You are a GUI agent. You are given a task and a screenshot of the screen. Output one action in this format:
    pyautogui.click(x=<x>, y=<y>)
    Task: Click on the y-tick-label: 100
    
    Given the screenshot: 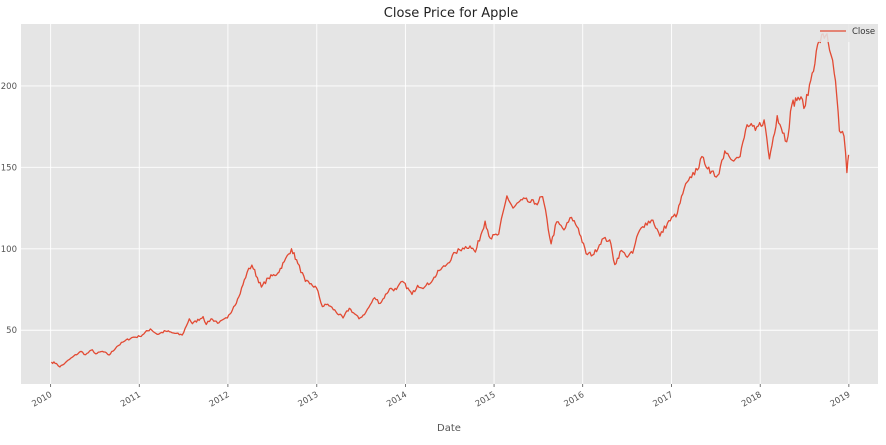 What is the action you would take?
    pyautogui.click(x=9, y=250)
    